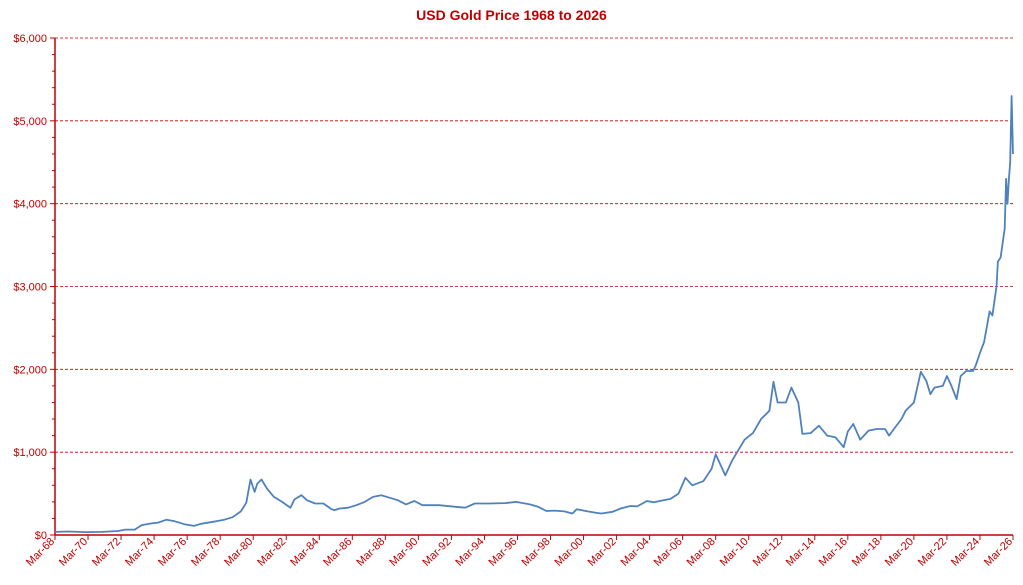 This screenshot has width=1023, height=585. What do you see at coordinates (106, 552) in the screenshot?
I see `x-tick-label: Mar-72` at bounding box center [106, 552].